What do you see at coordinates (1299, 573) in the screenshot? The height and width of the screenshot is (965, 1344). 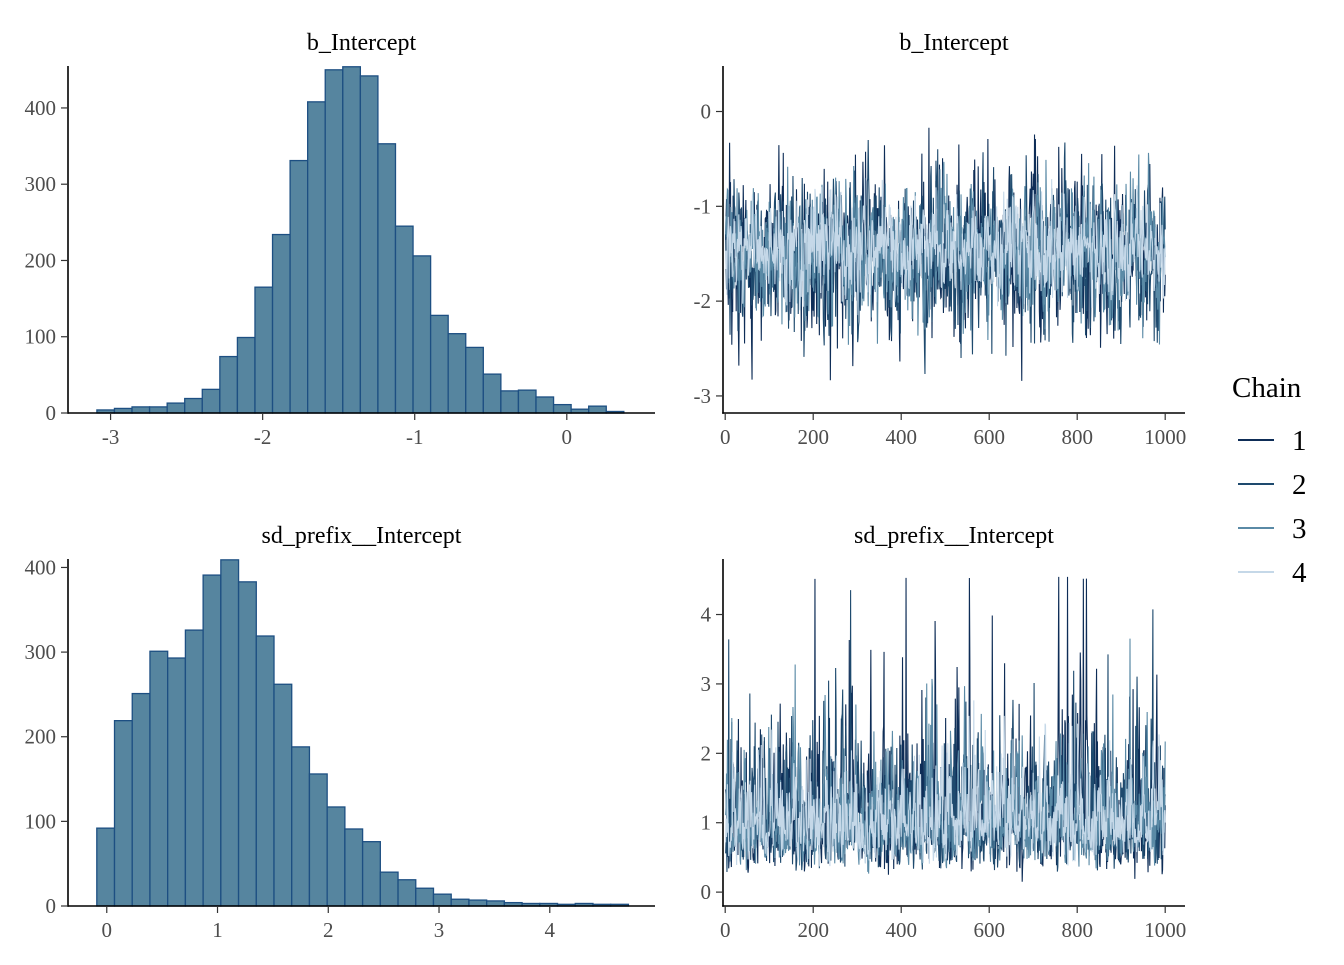 I see `legend-label: 4` at bounding box center [1299, 573].